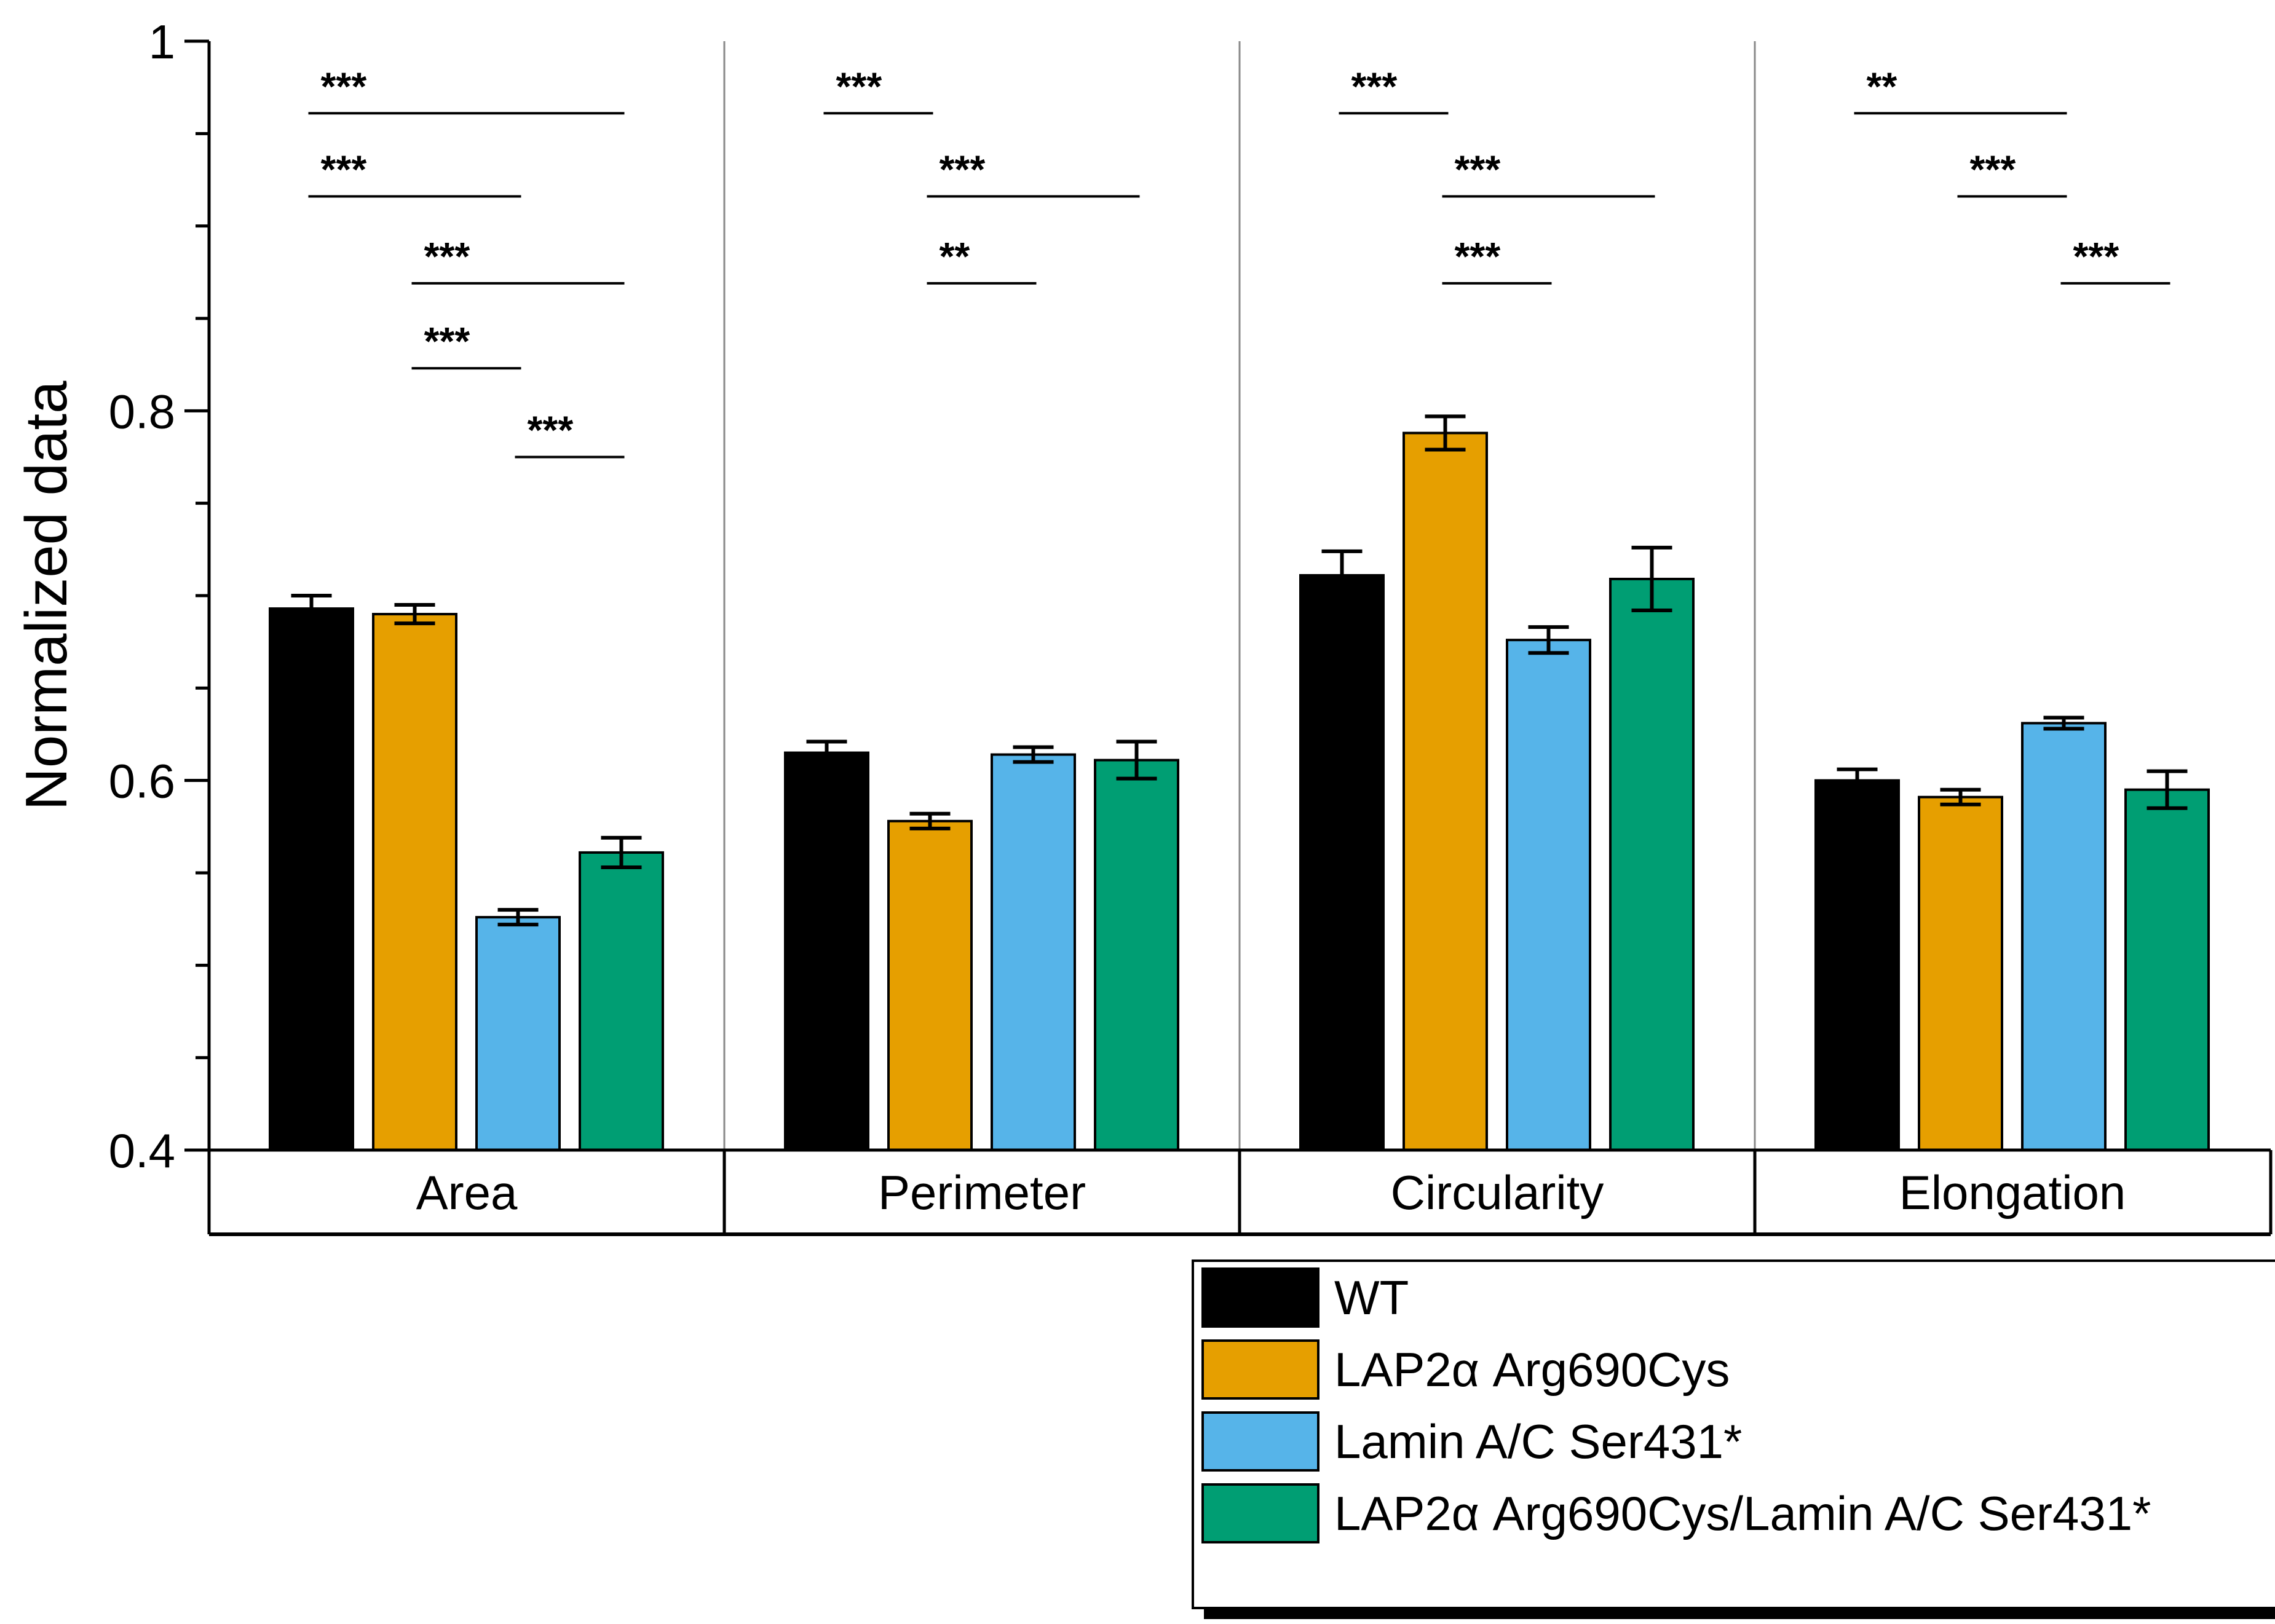 Image resolution: width=2275 pixels, height=1624 pixels. I want to click on legend-label: LAP2α Arg690Cys/Lamin A/C Ser431*, so click(1743, 1513).